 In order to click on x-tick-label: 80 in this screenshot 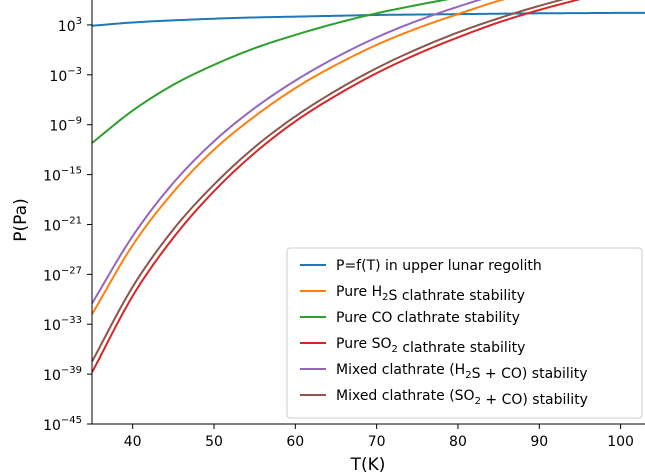, I will do `click(458, 442)`.